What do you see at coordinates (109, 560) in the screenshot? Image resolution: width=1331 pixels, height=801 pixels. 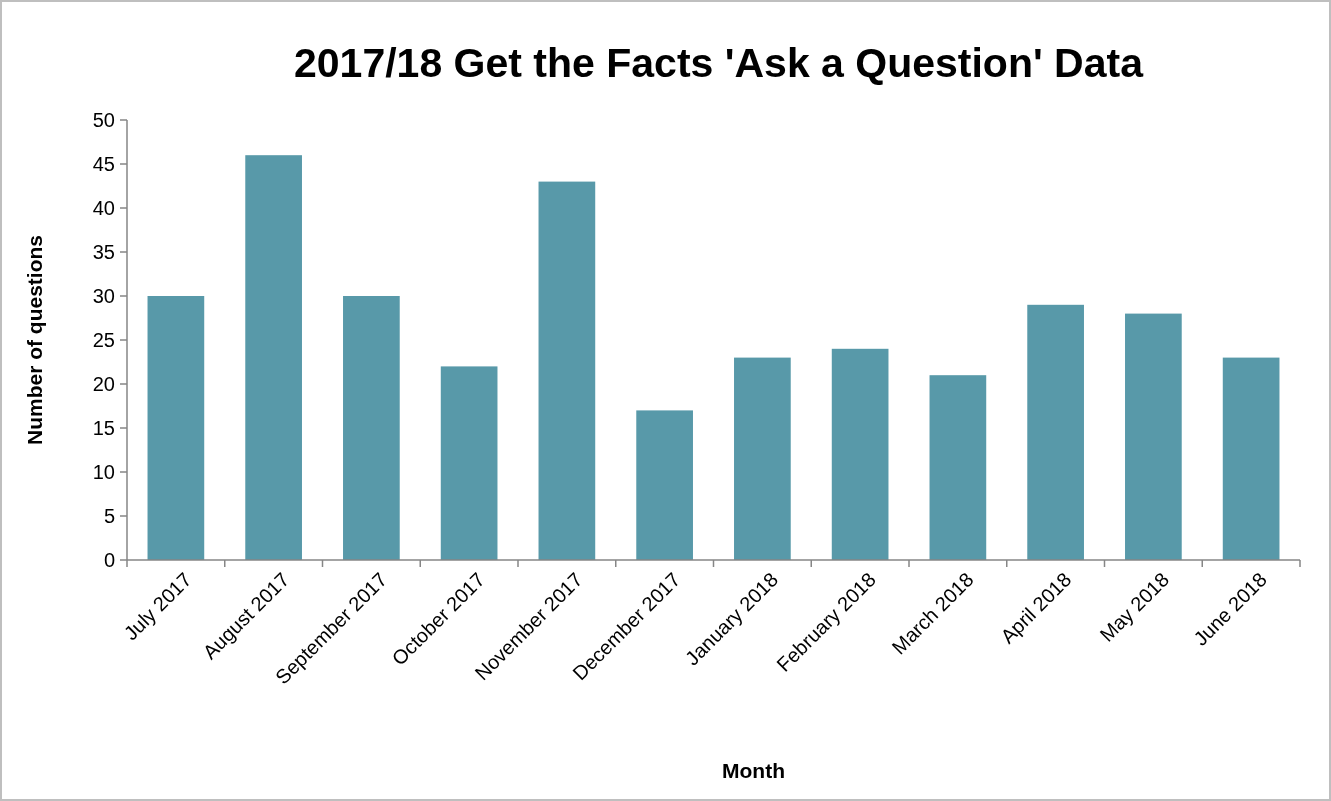 I see `y-tick-label: 0` at bounding box center [109, 560].